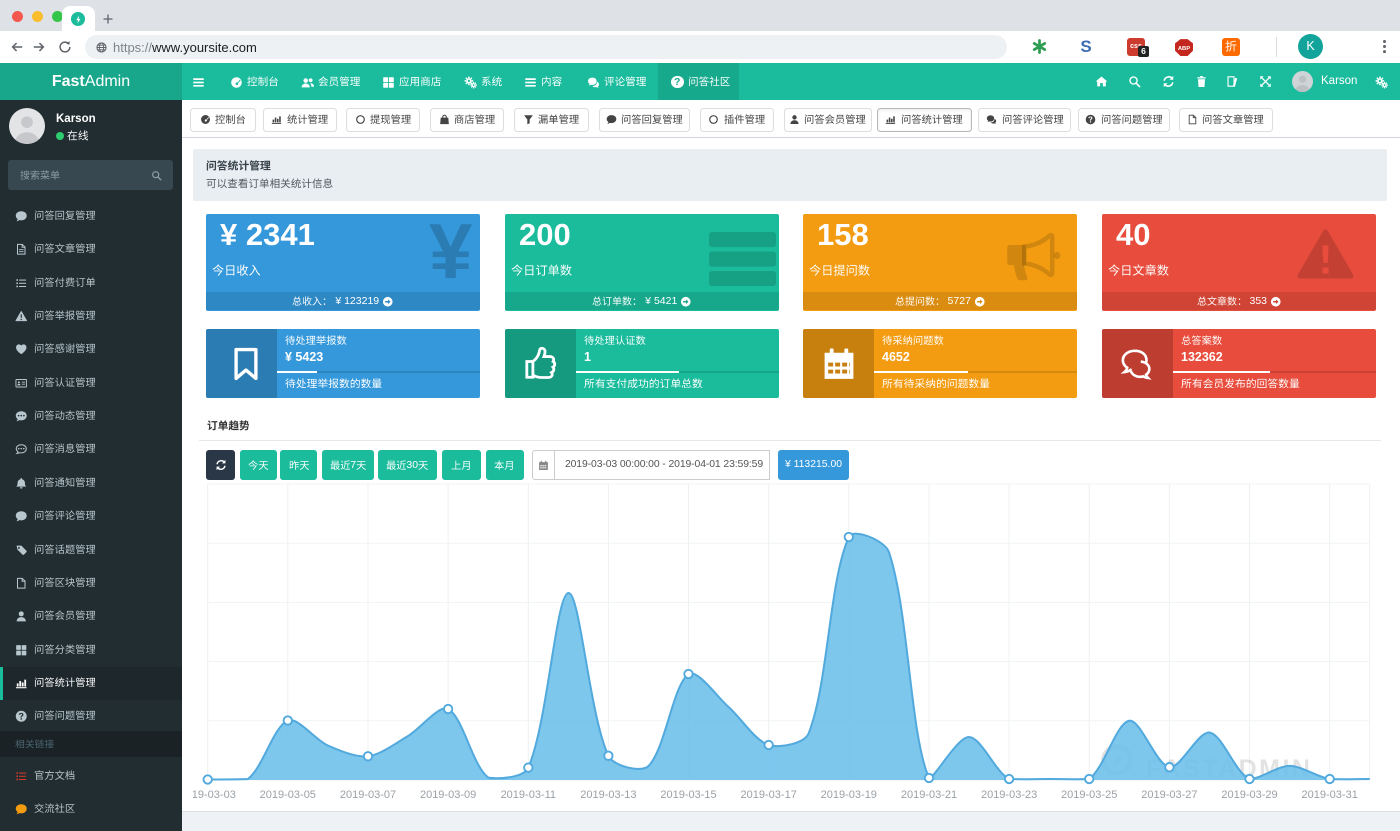 Image resolution: width=1400 pixels, height=831 pixels. Describe the element at coordinates (769, 795) in the screenshot. I see `svg-text: 2019-03-17` at that location.